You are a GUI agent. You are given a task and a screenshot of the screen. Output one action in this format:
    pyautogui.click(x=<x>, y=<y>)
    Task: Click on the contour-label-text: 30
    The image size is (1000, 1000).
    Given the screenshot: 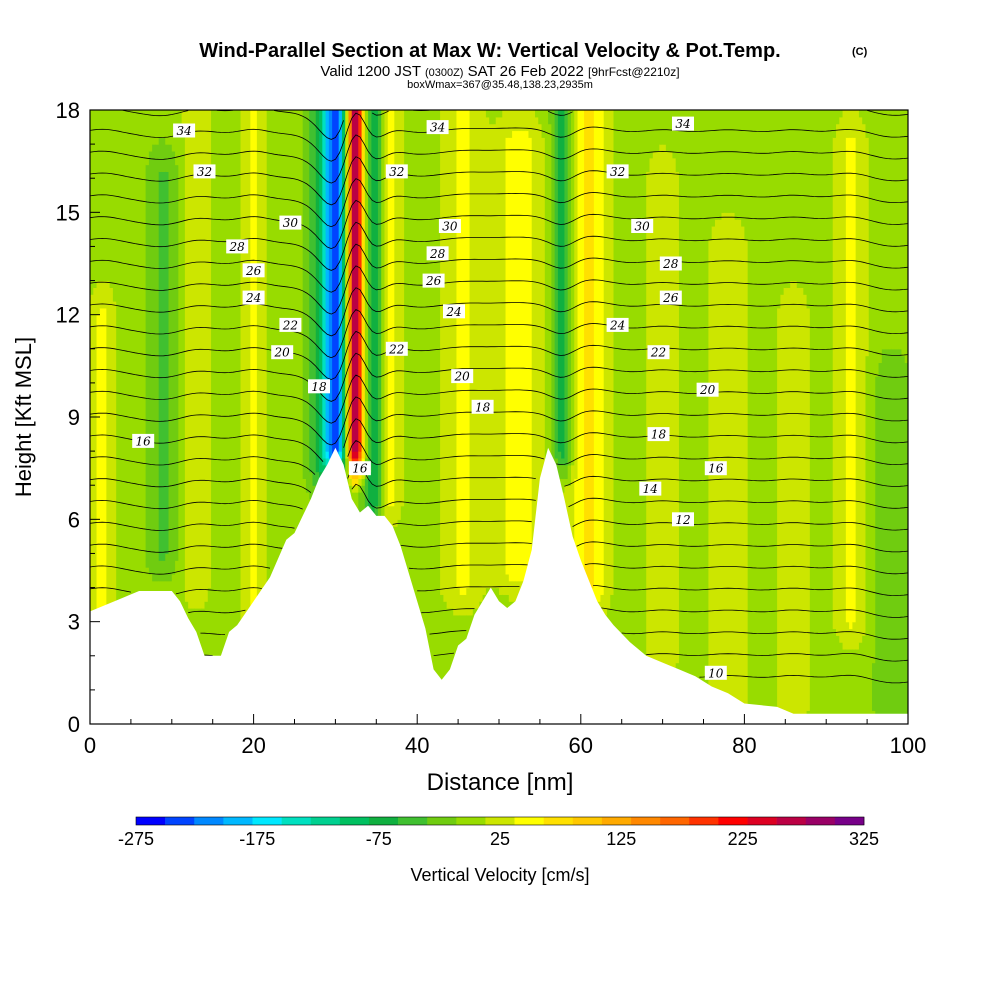 What is the action you would take?
    pyautogui.click(x=291, y=223)
    